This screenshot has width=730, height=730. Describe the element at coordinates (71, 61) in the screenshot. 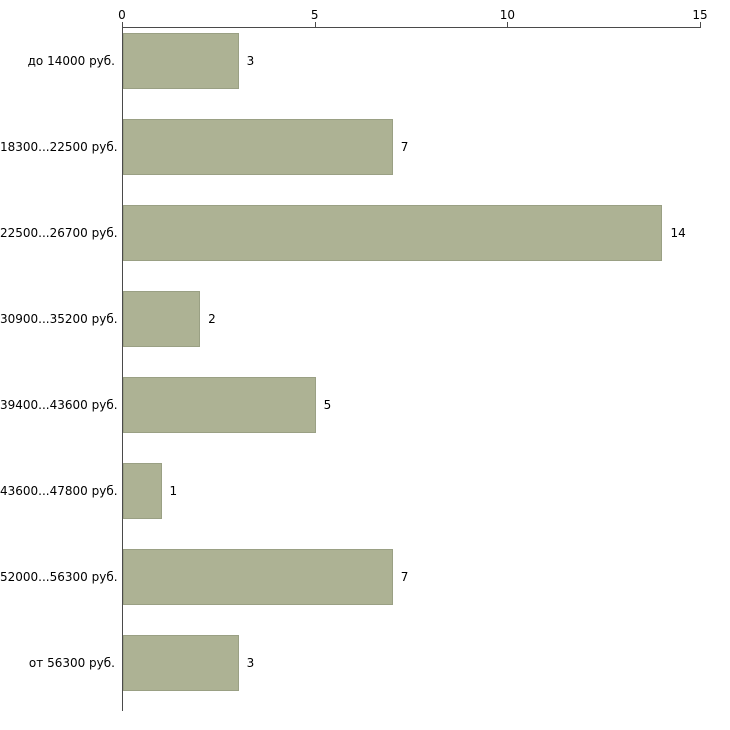

I see `category-label: до 14000 руб.` at that location.